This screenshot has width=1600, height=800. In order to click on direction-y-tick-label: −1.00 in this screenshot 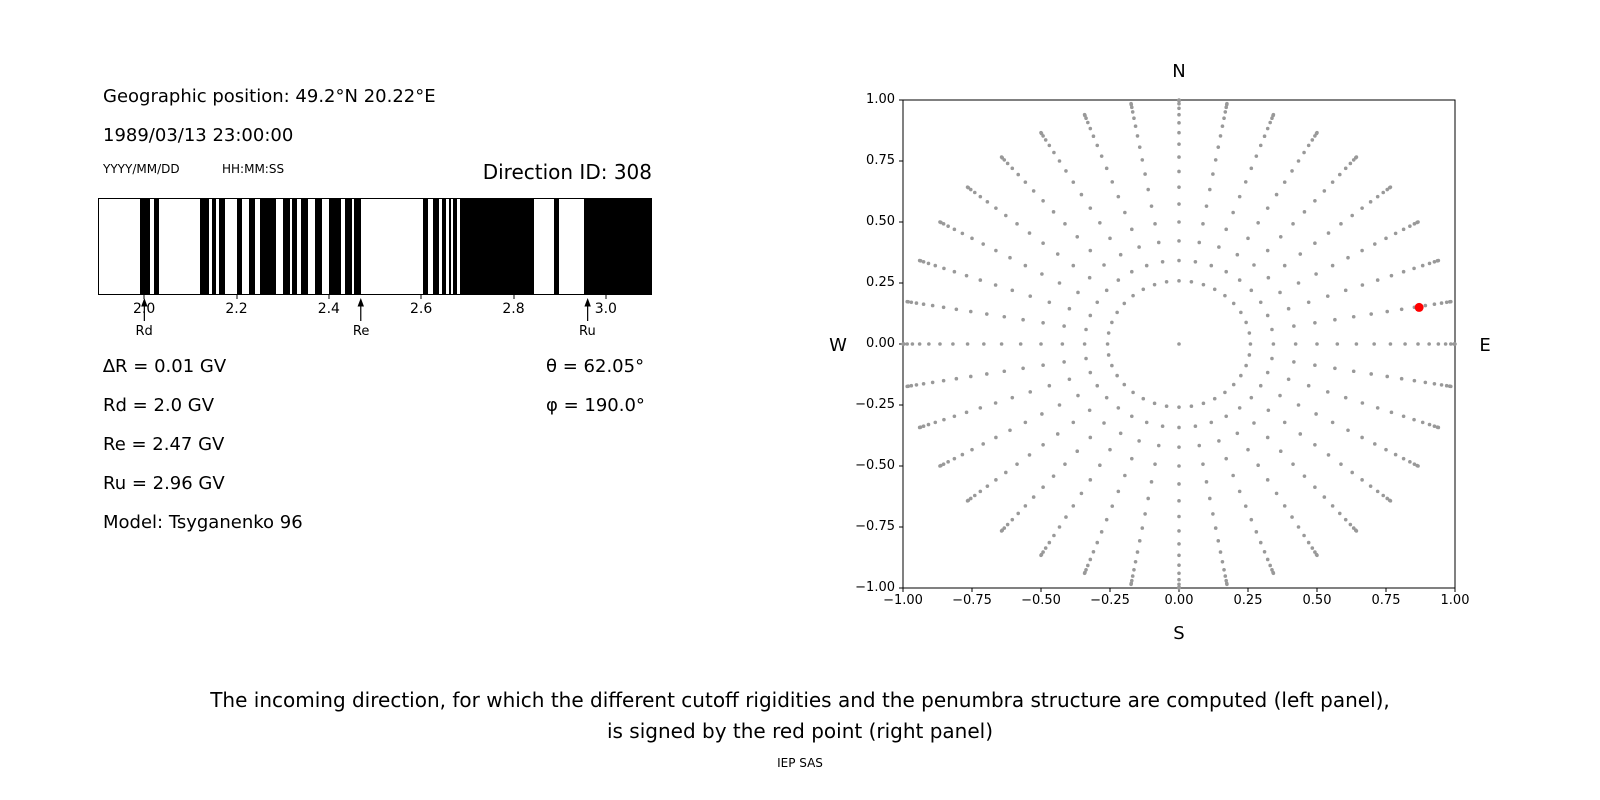, I will do `click(875, 587)`.